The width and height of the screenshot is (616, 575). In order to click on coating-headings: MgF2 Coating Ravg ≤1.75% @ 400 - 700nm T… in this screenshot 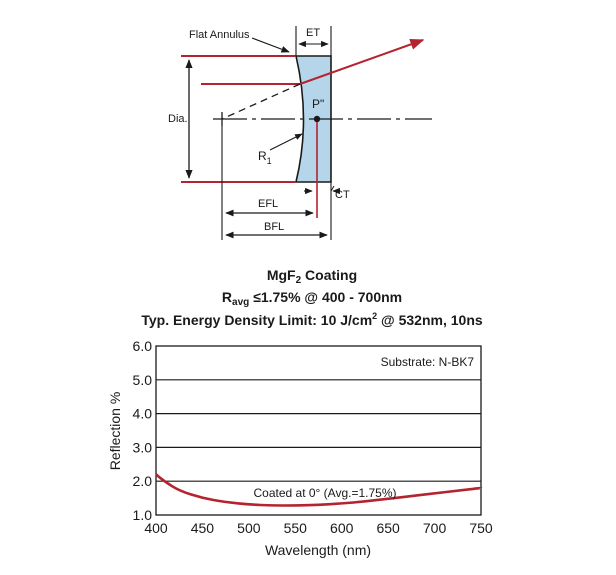, I will do `click(312, 297)`.